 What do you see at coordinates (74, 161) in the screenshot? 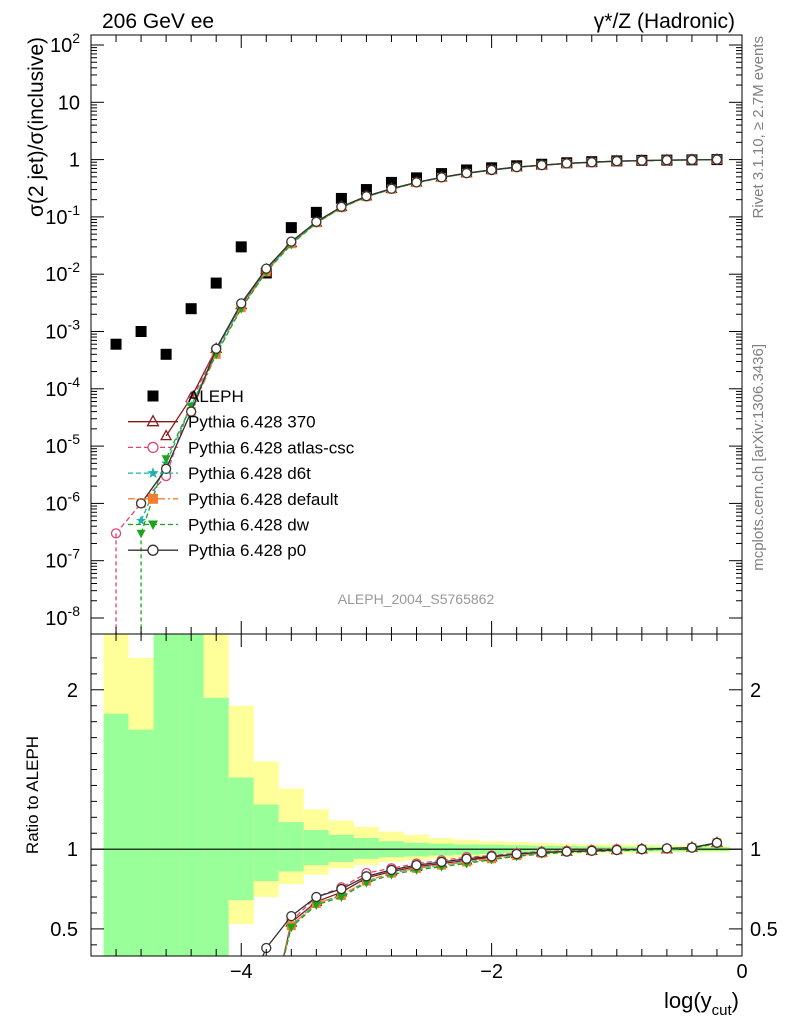
I see `main-y-tick-label: 1` at bounding box center [74, 161].